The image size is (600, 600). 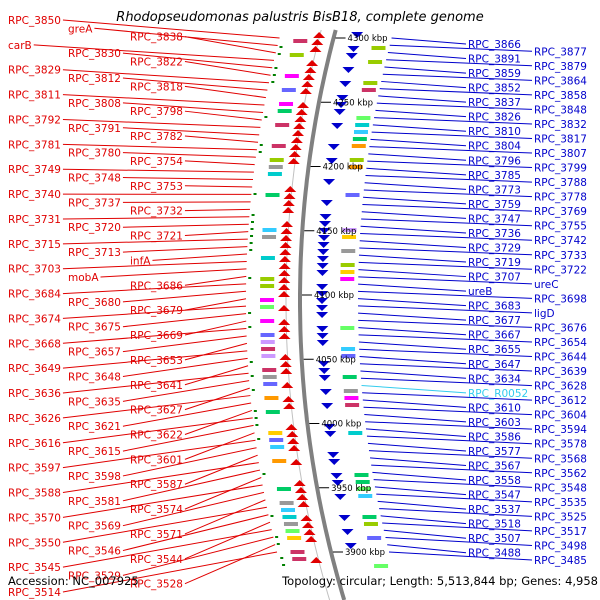 I want to click on gene-label-left: RPC_3622, so click(x=156, y=435).